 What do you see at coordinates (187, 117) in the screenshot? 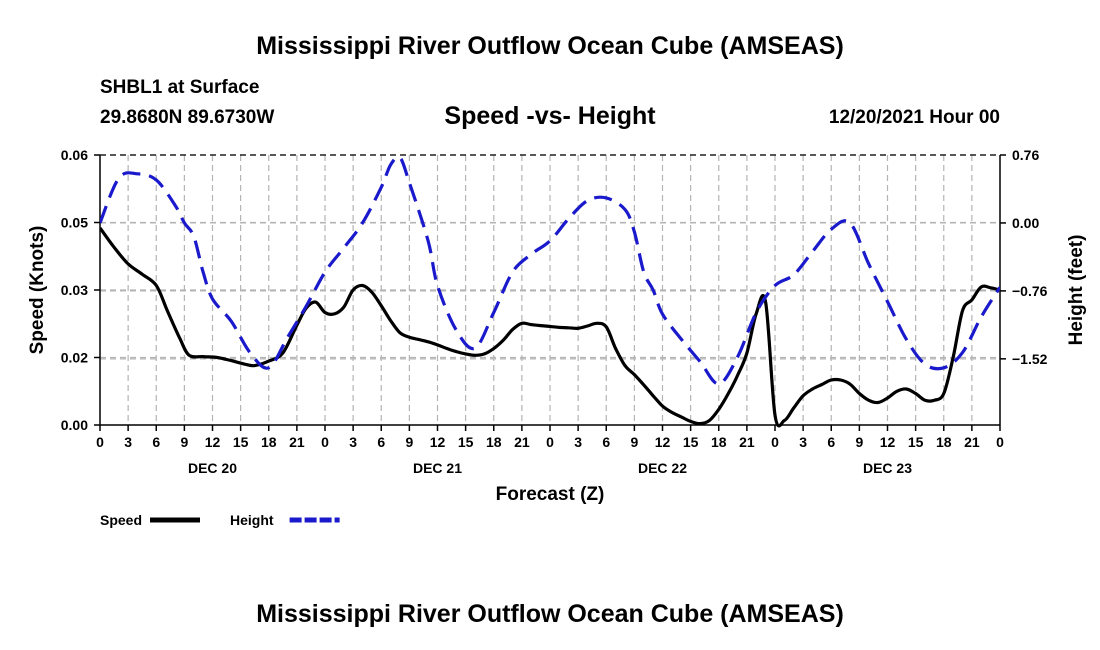
I see `coords-label: 29.8680N 89.6730W` at bounding box center [187, 117].